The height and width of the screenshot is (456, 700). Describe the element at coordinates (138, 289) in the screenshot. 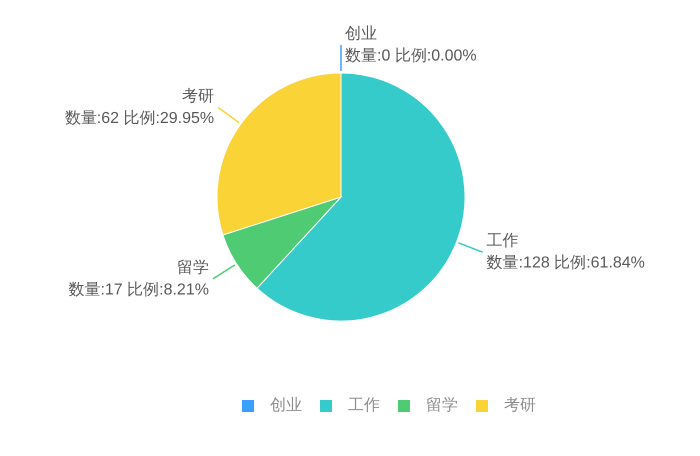

I see `data-label: 数量:17 比例:8.21%` at that location.